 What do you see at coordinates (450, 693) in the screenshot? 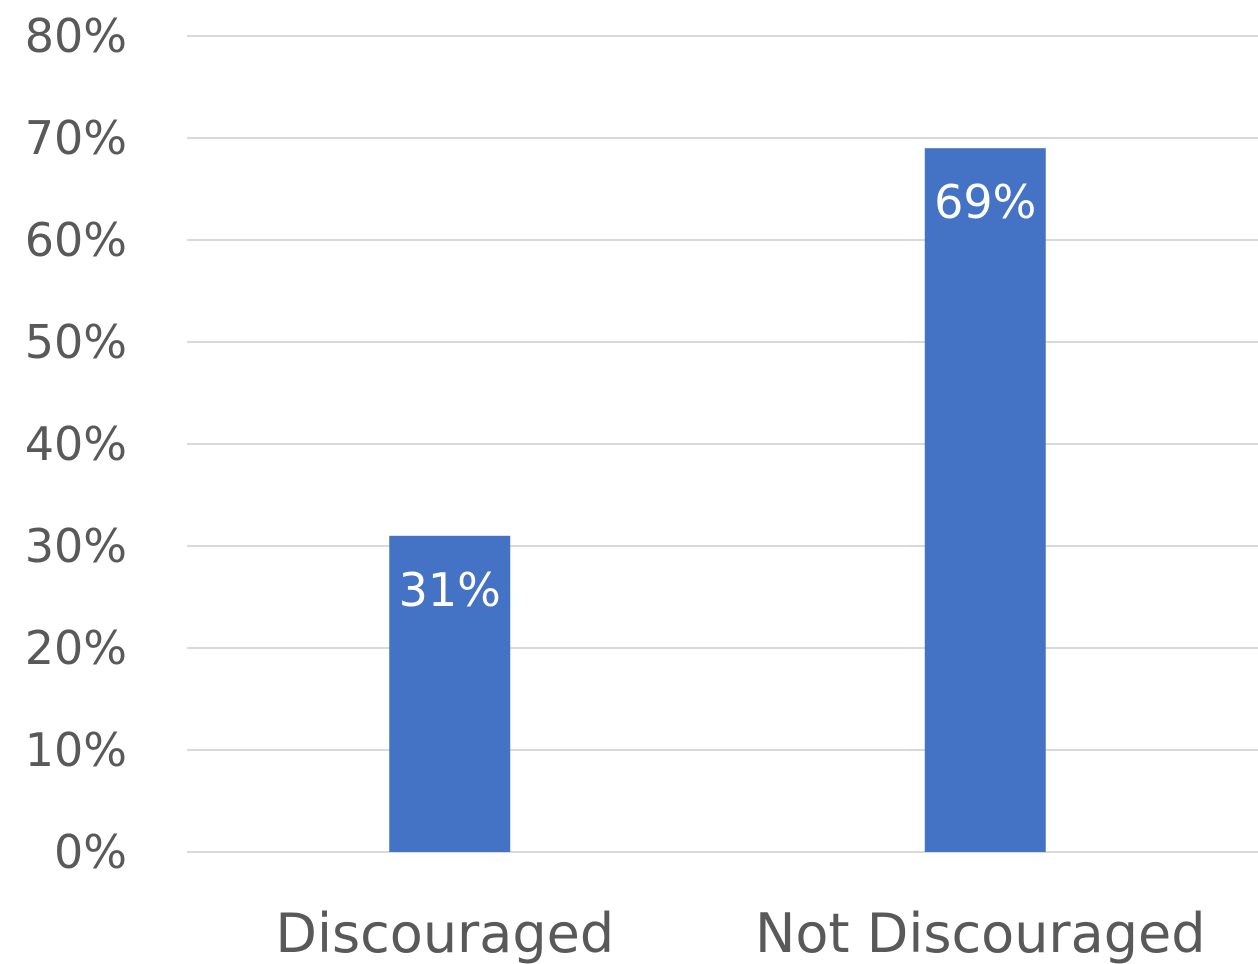
I see `bar-discouraged` at bounding box center [450, 693].